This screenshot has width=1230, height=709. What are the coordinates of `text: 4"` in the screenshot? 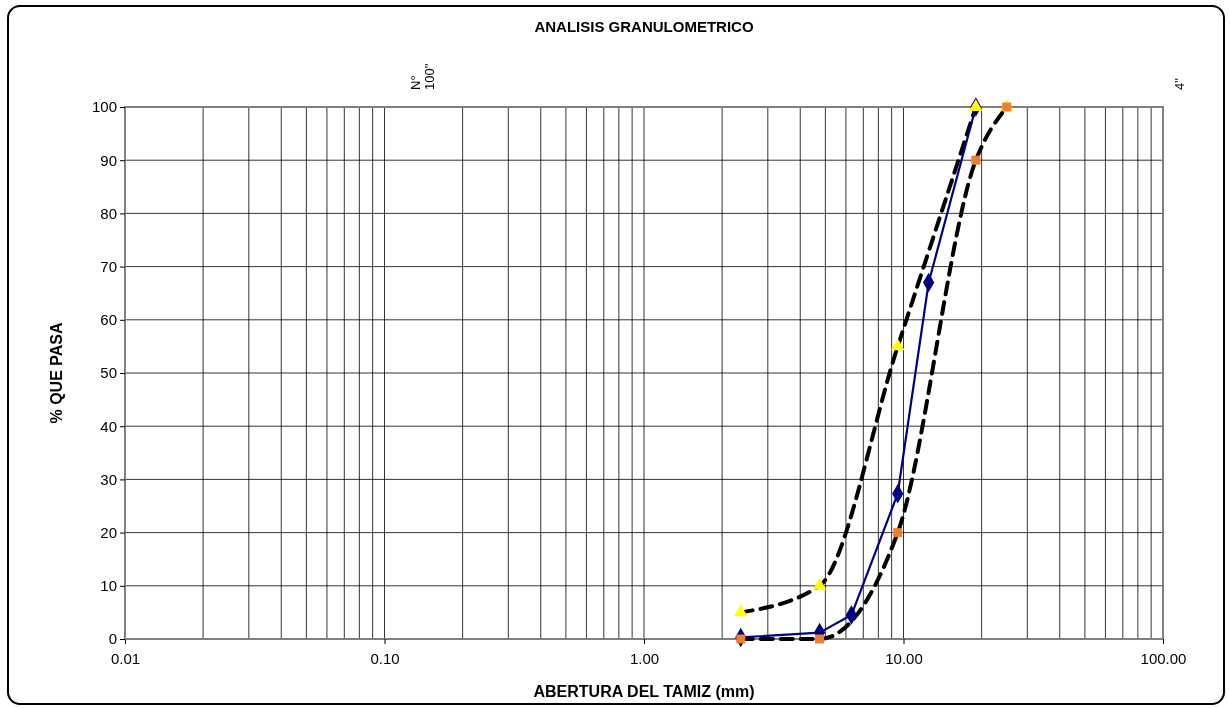 It's located at (1179, 83).